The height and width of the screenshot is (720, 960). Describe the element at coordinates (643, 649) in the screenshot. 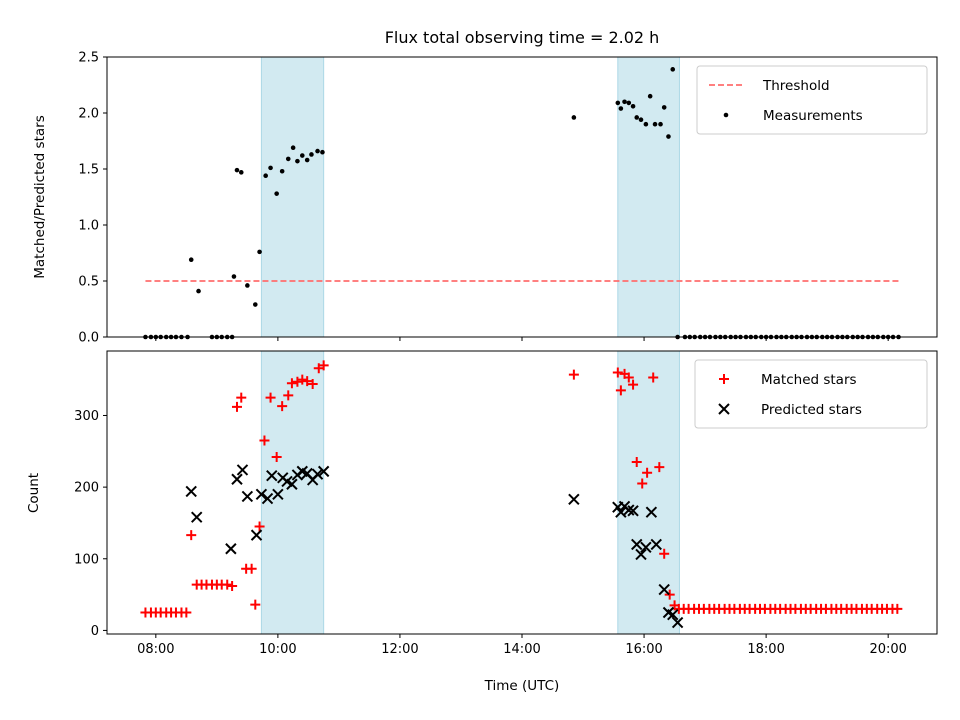

I see `x-tick-label: 16:00` at that location.